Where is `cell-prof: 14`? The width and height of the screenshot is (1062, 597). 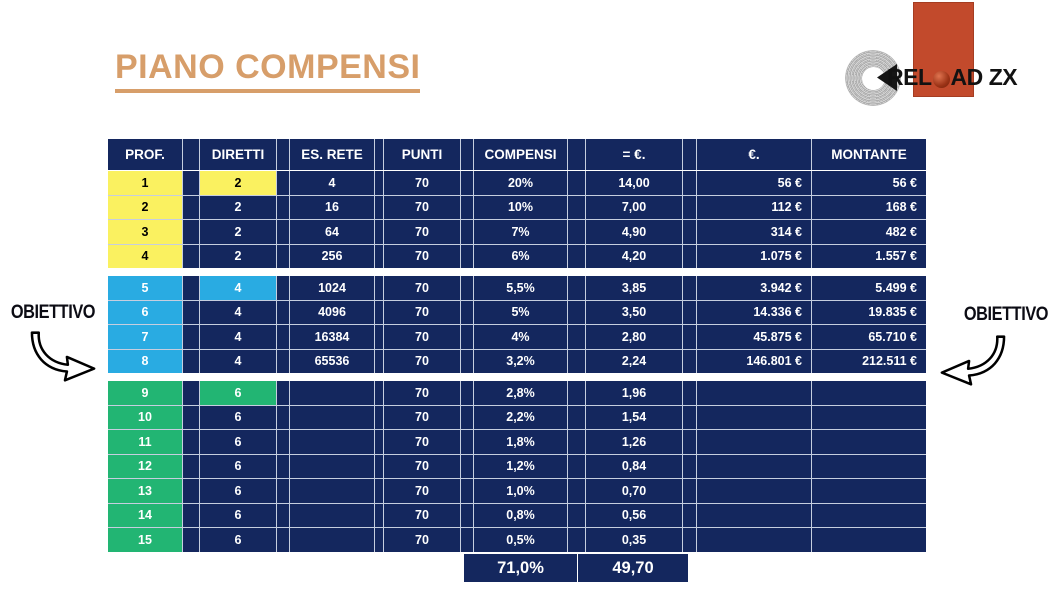 cell-prof: 14 is located at coordinates (145, 515).